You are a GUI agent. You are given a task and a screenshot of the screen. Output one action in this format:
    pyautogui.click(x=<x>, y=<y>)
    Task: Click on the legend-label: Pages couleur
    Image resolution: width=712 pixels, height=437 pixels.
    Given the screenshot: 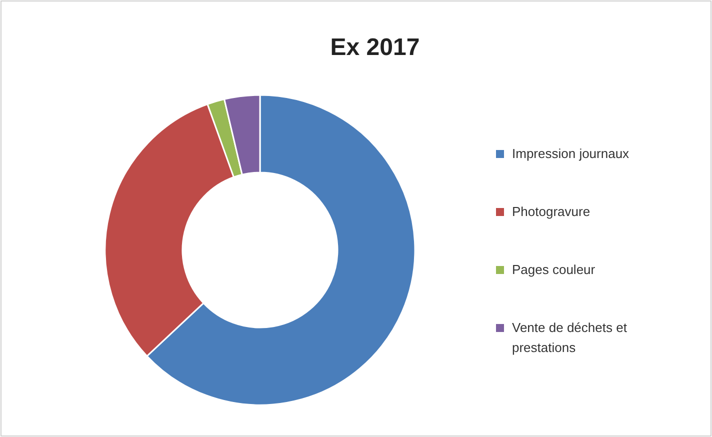 What is the action you would take?
    pyautogui.click(x=554, y=269)
    